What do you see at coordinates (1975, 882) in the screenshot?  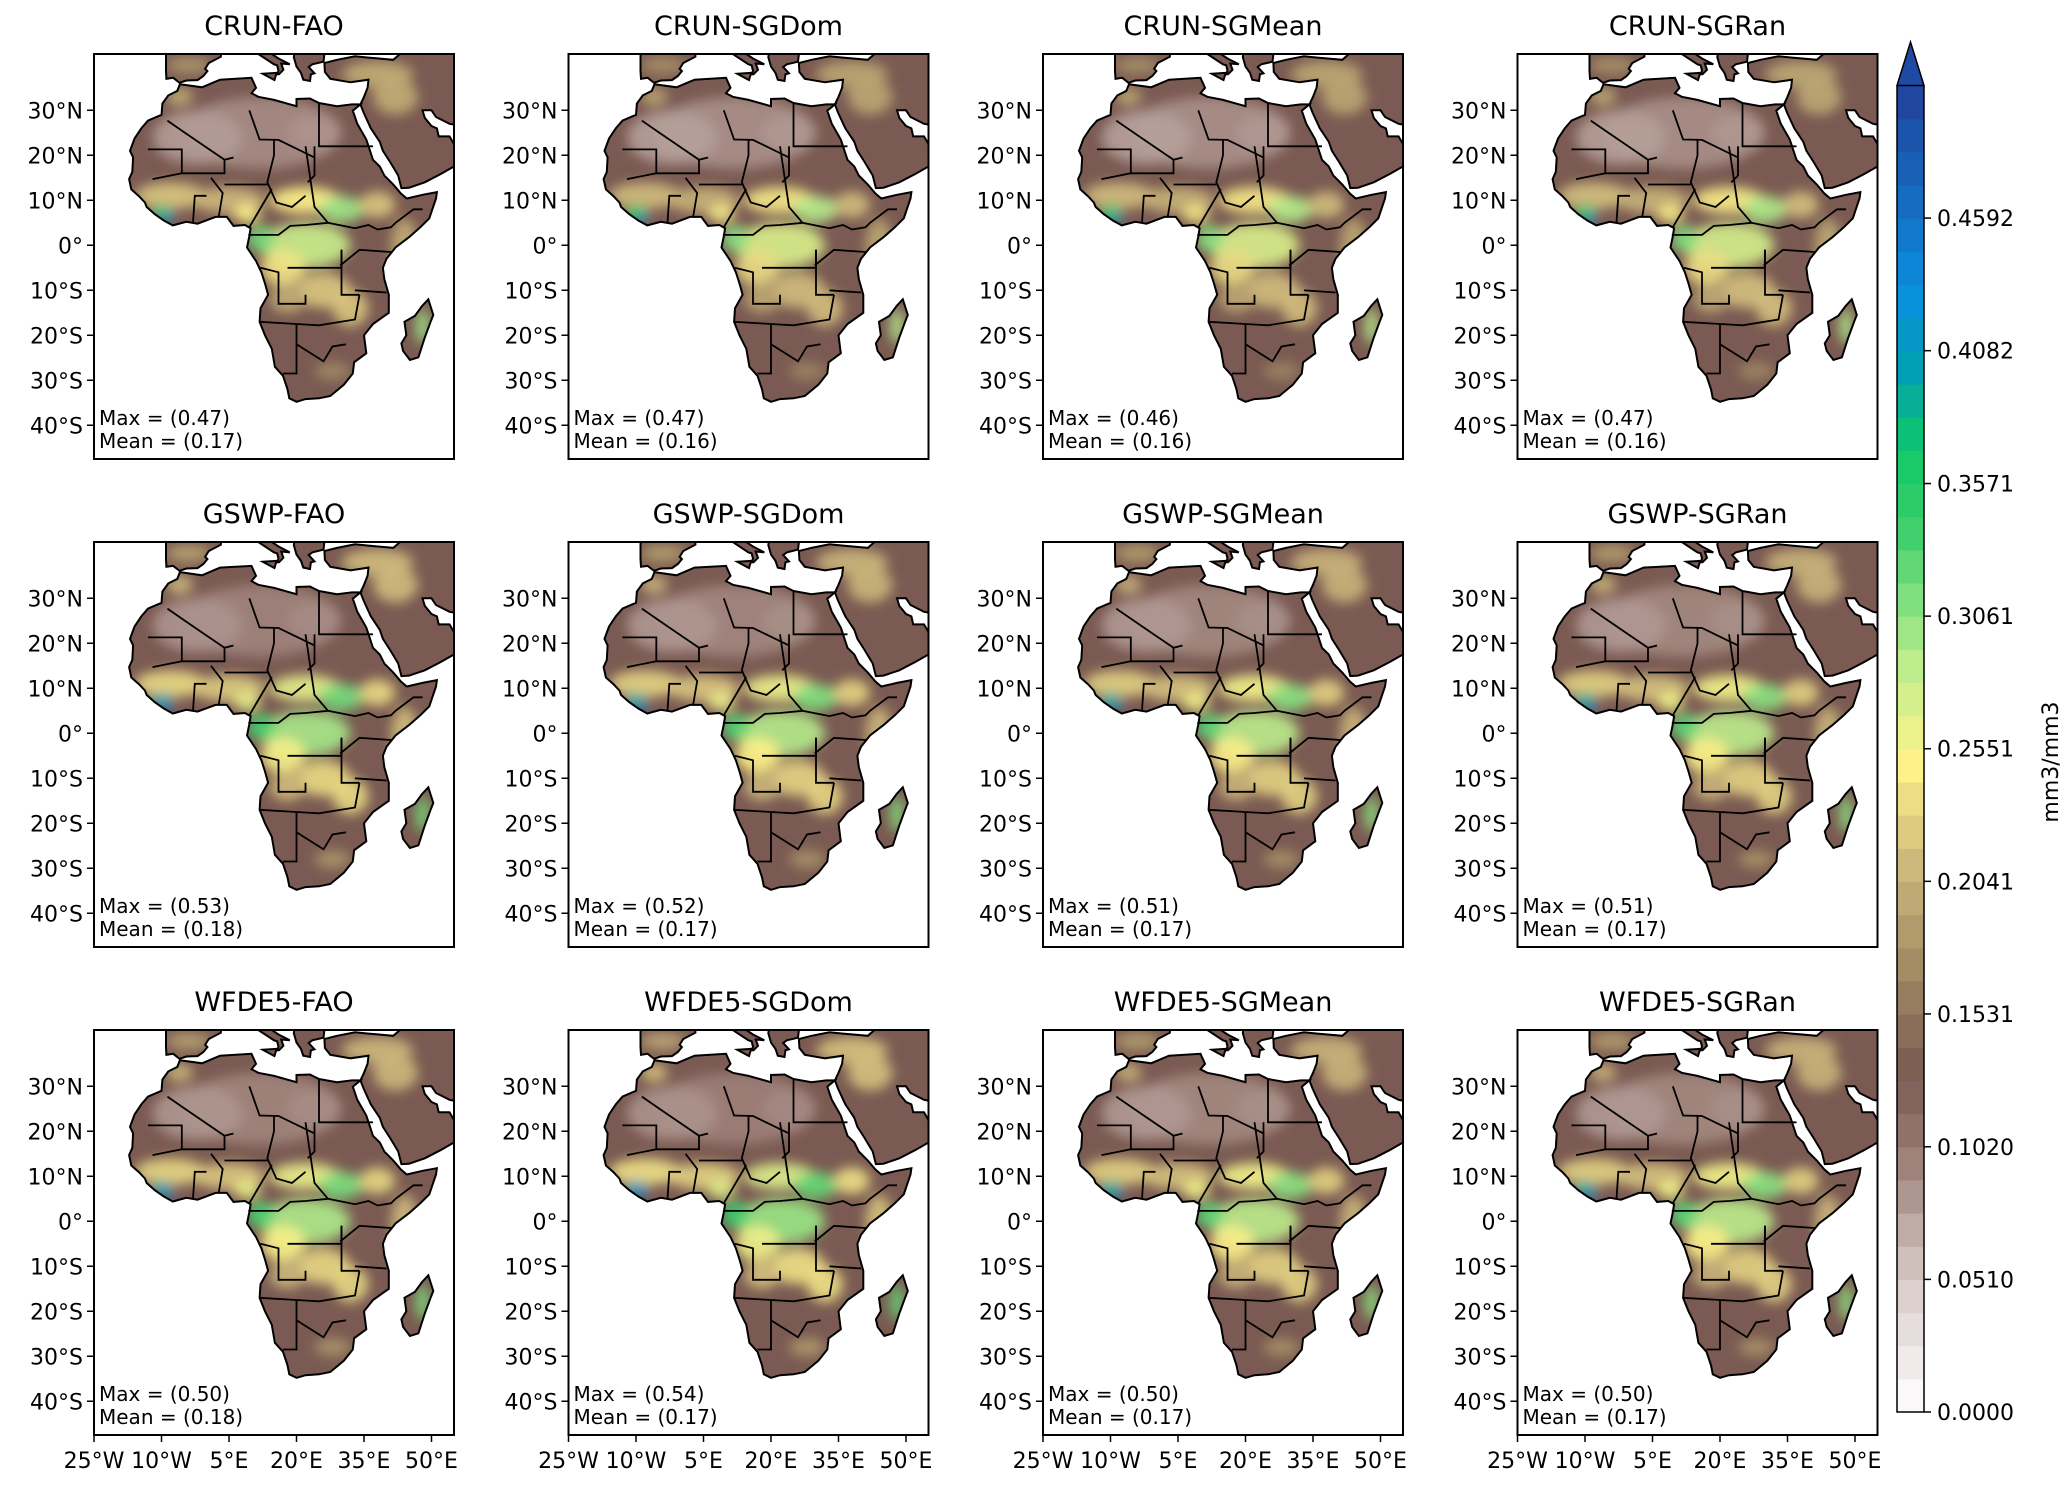 I see `colorbar-tick-label: 0.2041` at bounding box center [1975, 882].